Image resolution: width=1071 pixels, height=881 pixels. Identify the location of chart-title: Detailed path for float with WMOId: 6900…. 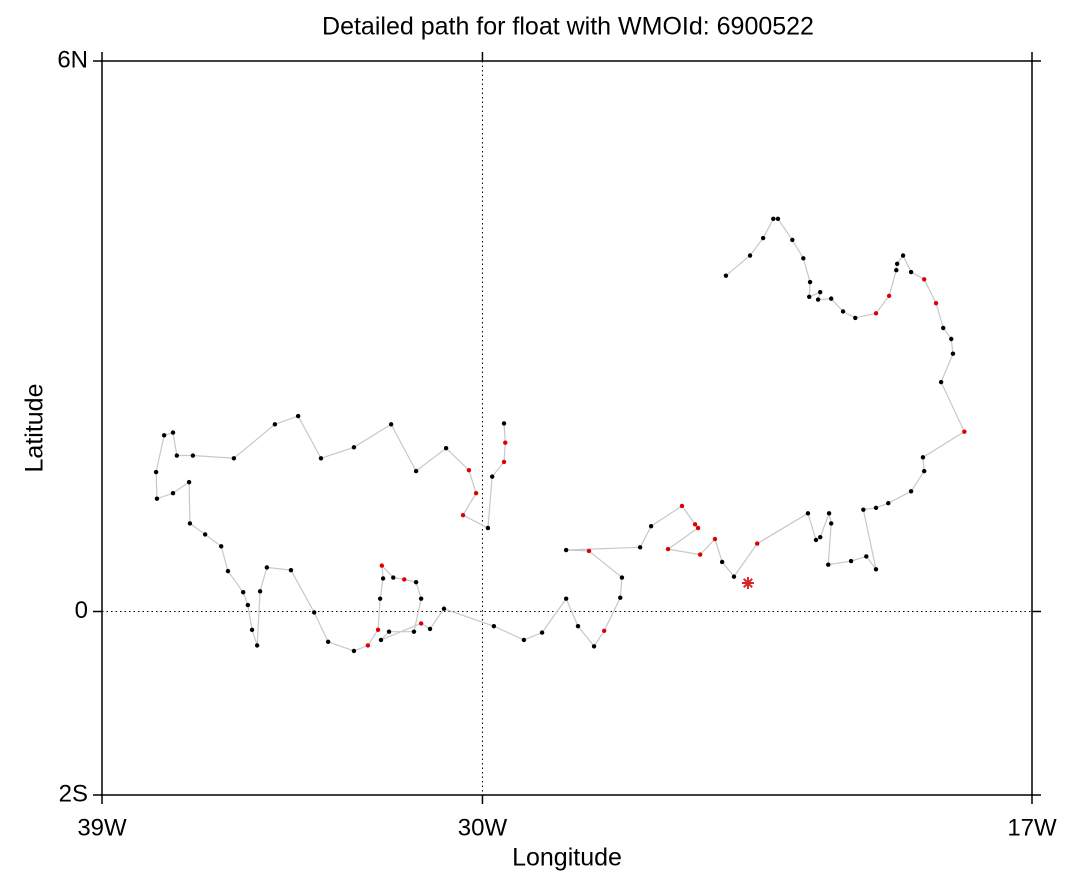
(568, 27).